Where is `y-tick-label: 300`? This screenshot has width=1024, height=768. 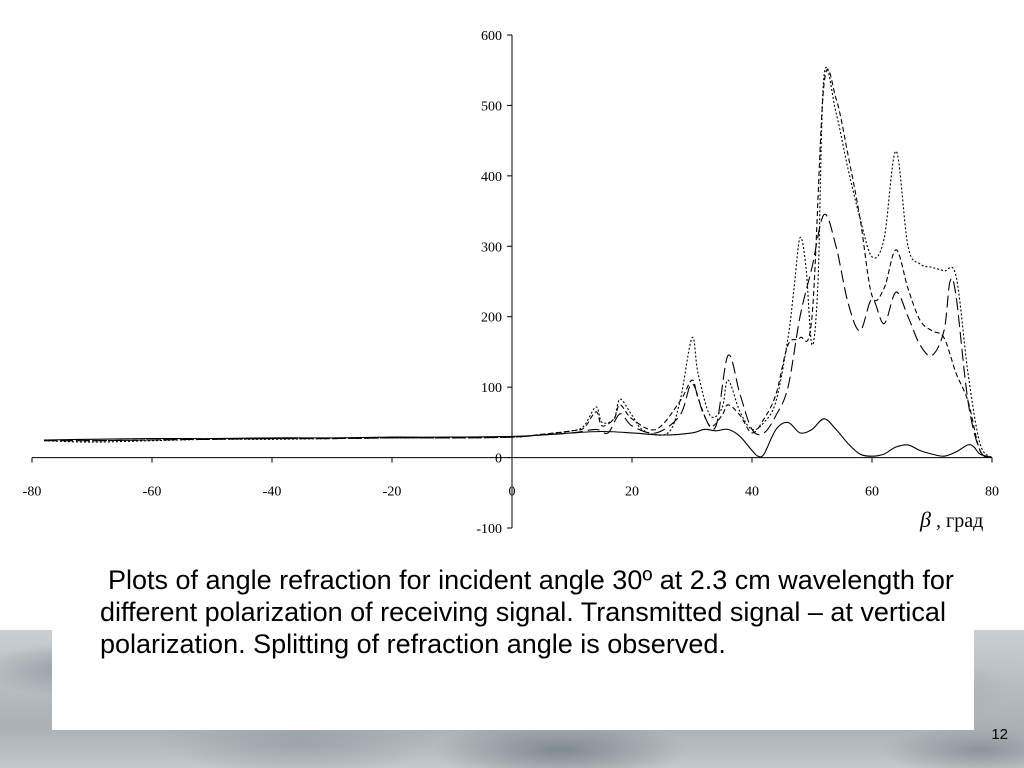
y-tick-label: 300 is located at coordinates (491, 247).